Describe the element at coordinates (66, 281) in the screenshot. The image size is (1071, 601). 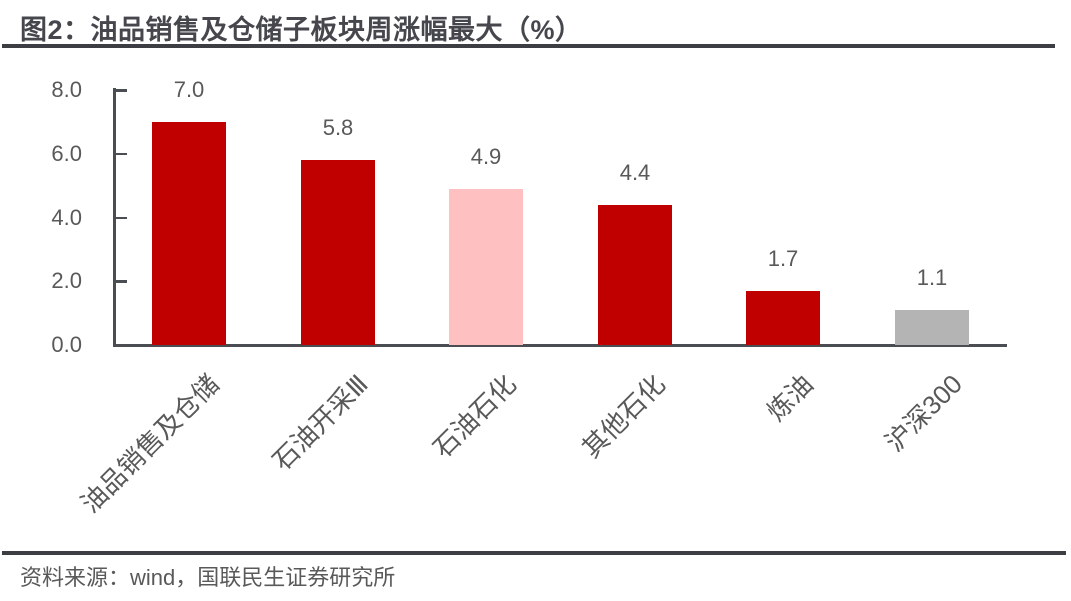
I see `y-axis-label: 2.0` at that location.